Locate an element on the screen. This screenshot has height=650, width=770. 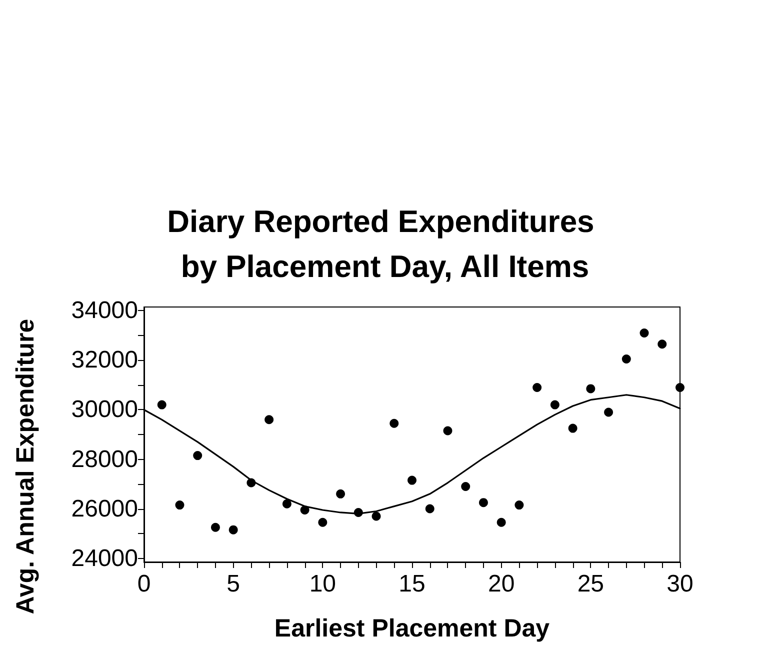
x-tick-label: 0 is located at coordinates (144, 584).